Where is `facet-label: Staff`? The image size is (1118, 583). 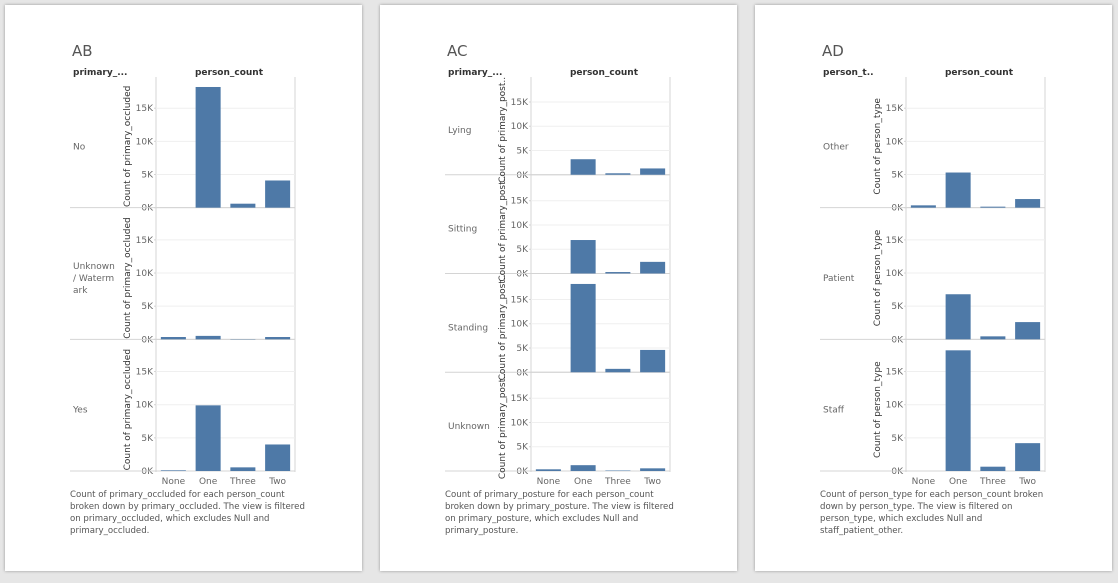
facet-label: Staff is located at coordinates (834, 411).